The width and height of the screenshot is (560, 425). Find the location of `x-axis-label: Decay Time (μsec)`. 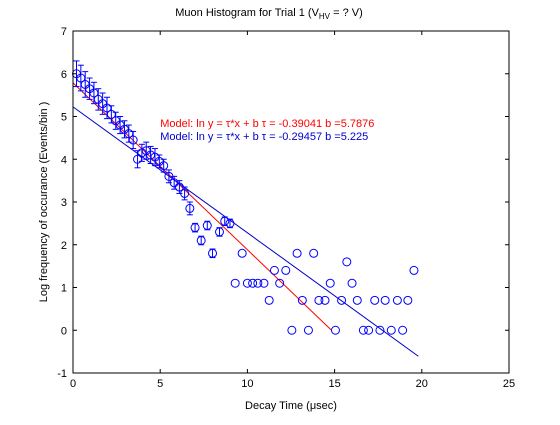

x-axis-label: Decay Time (μsec) is located at coordinates (291, 406).